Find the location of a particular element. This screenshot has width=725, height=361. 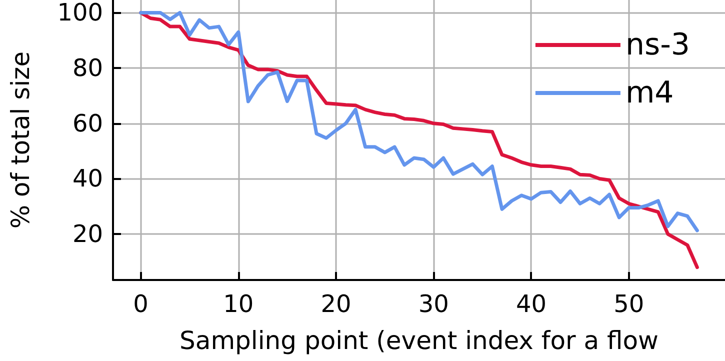

x-tick-label: 10 is located at coordinates (238, 304).